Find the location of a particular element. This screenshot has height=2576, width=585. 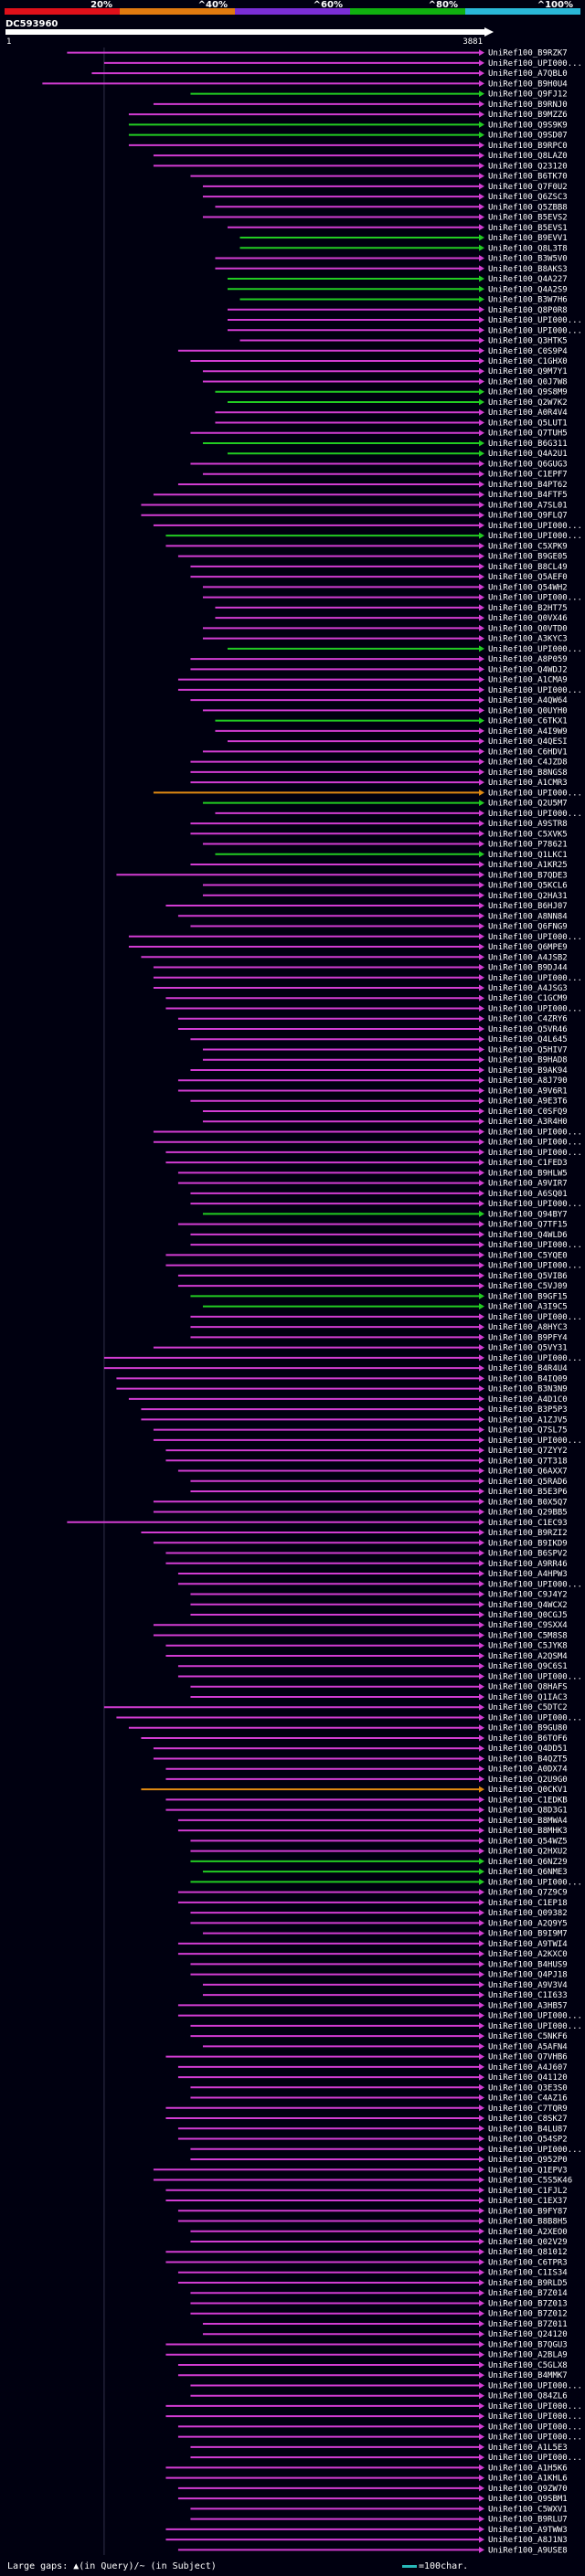

hit-row: UniRef100_B4PT62 is located at coordinates (372, 485).